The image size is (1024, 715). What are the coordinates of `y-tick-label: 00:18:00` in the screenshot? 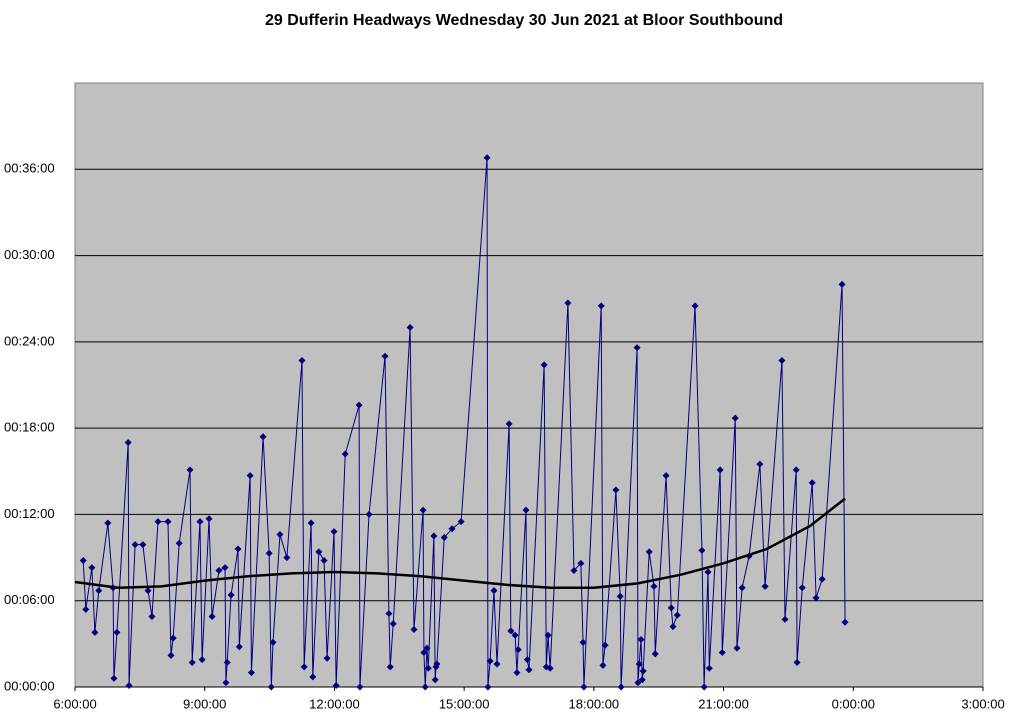 It's located at (29, 427).